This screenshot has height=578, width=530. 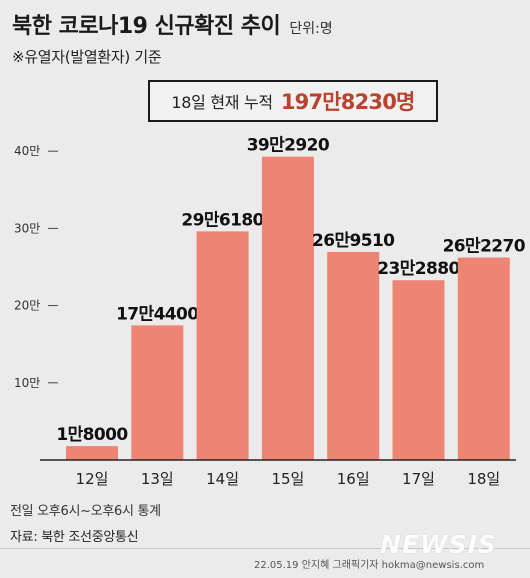 I want to click on divider, so click(x=265, y=548).